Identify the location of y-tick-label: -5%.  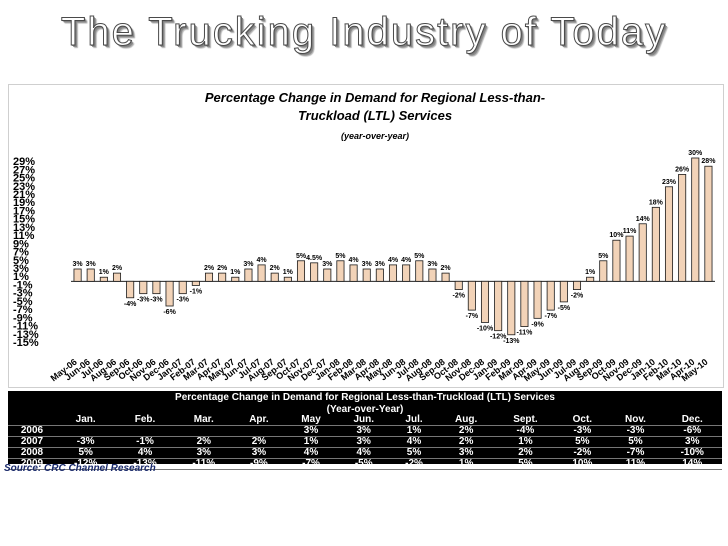
(23, 302).